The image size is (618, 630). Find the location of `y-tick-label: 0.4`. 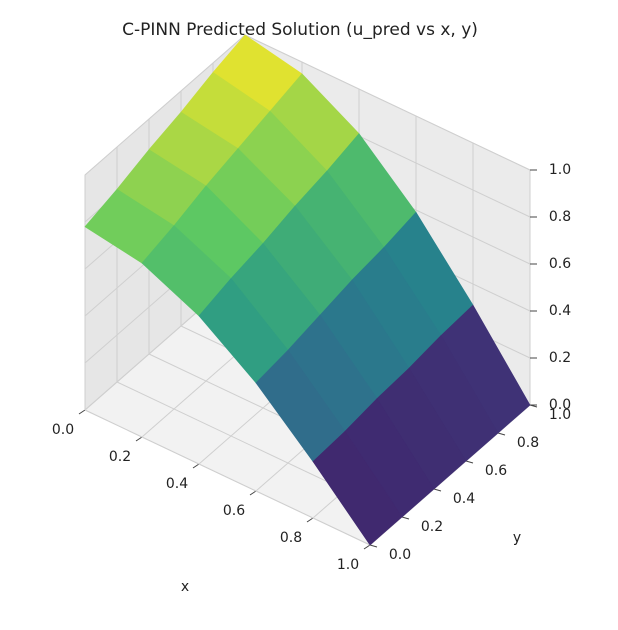

y-tick-label: 0.4 is located at coordinates (464, 499).